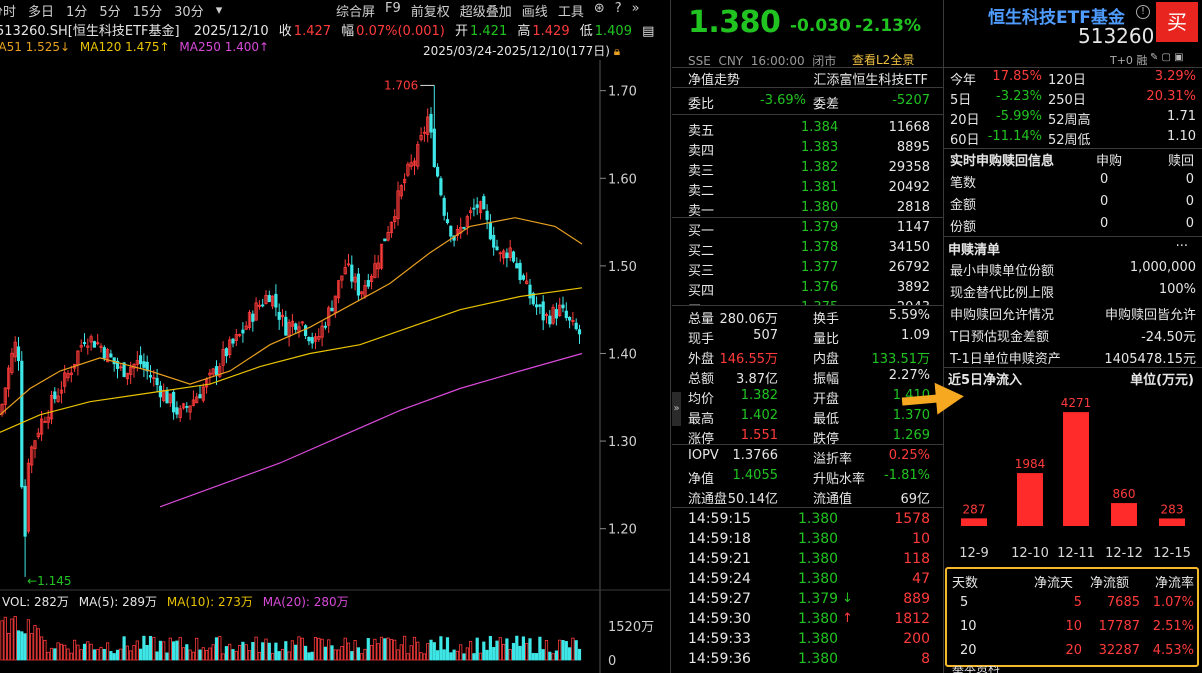  Describe the element at coordinates (820, 267) in the screenshot. I see `bid-price: 1.377` at that location.